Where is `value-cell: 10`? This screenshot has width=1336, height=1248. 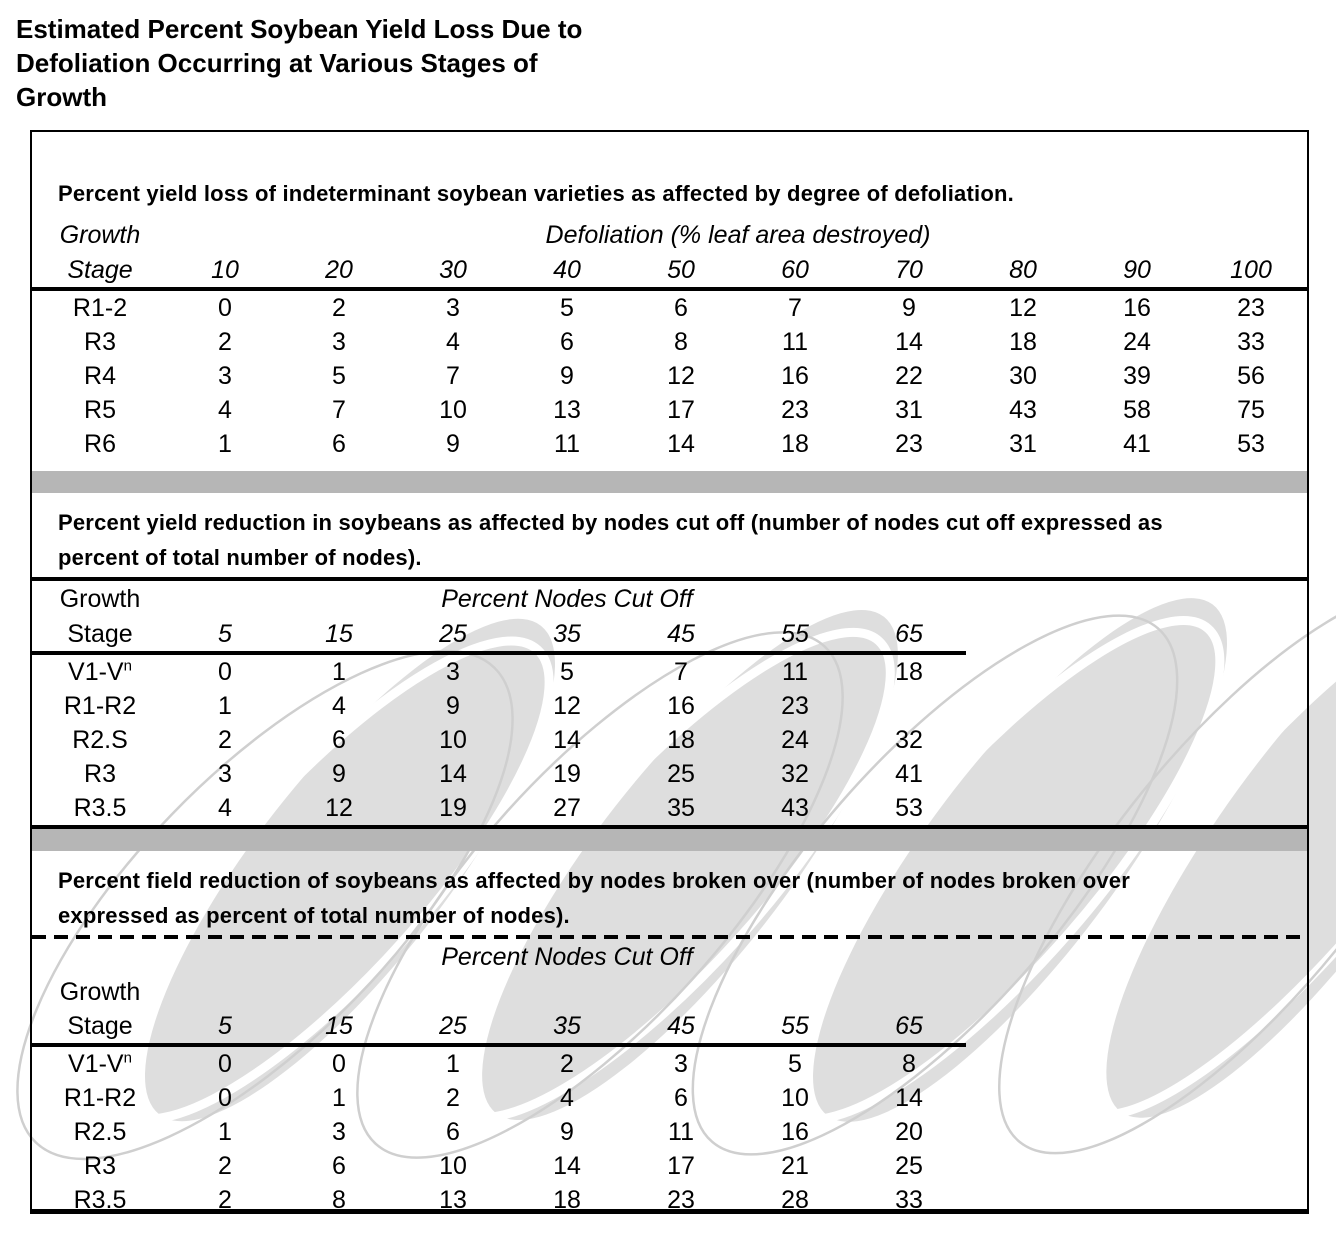 value-cell: 10 is located at coordinates (453, 740).